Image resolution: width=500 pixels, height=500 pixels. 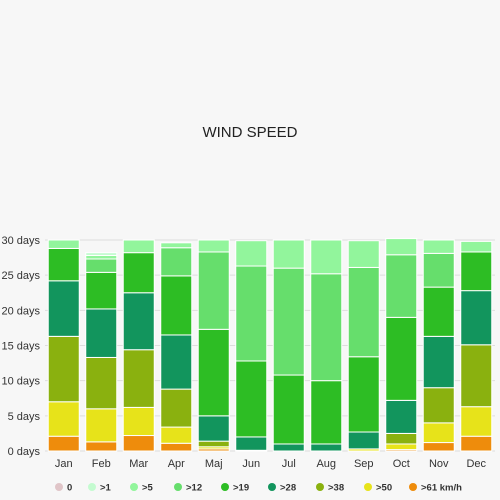 What do you see at coordinates (271, 464) in the screenshot?
I see `x-axis-ticks: Jan Feb Mar Apr Maj Jun Jul Aug Sep Oct Nov Dec` at bounding box center [271, 464].